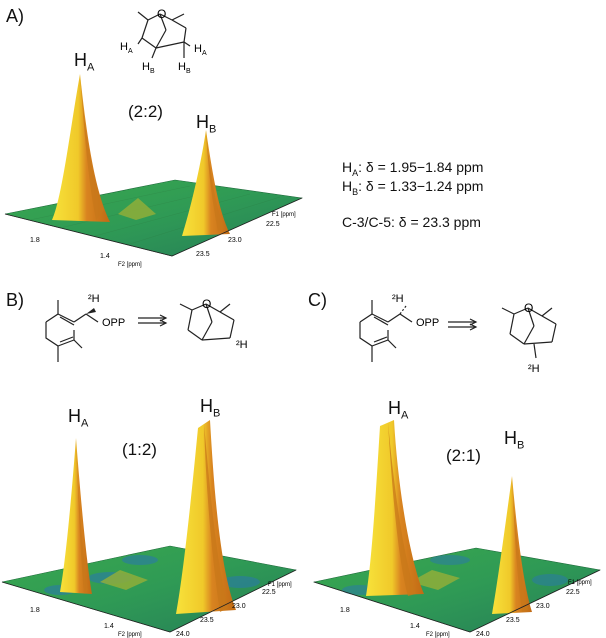 The height and width of the screenshot is (638, 606). What do you see at coordinates (204, 53) in the screenshot?
I see `a-ha2-sub: A` at bounding box center [204, 53].